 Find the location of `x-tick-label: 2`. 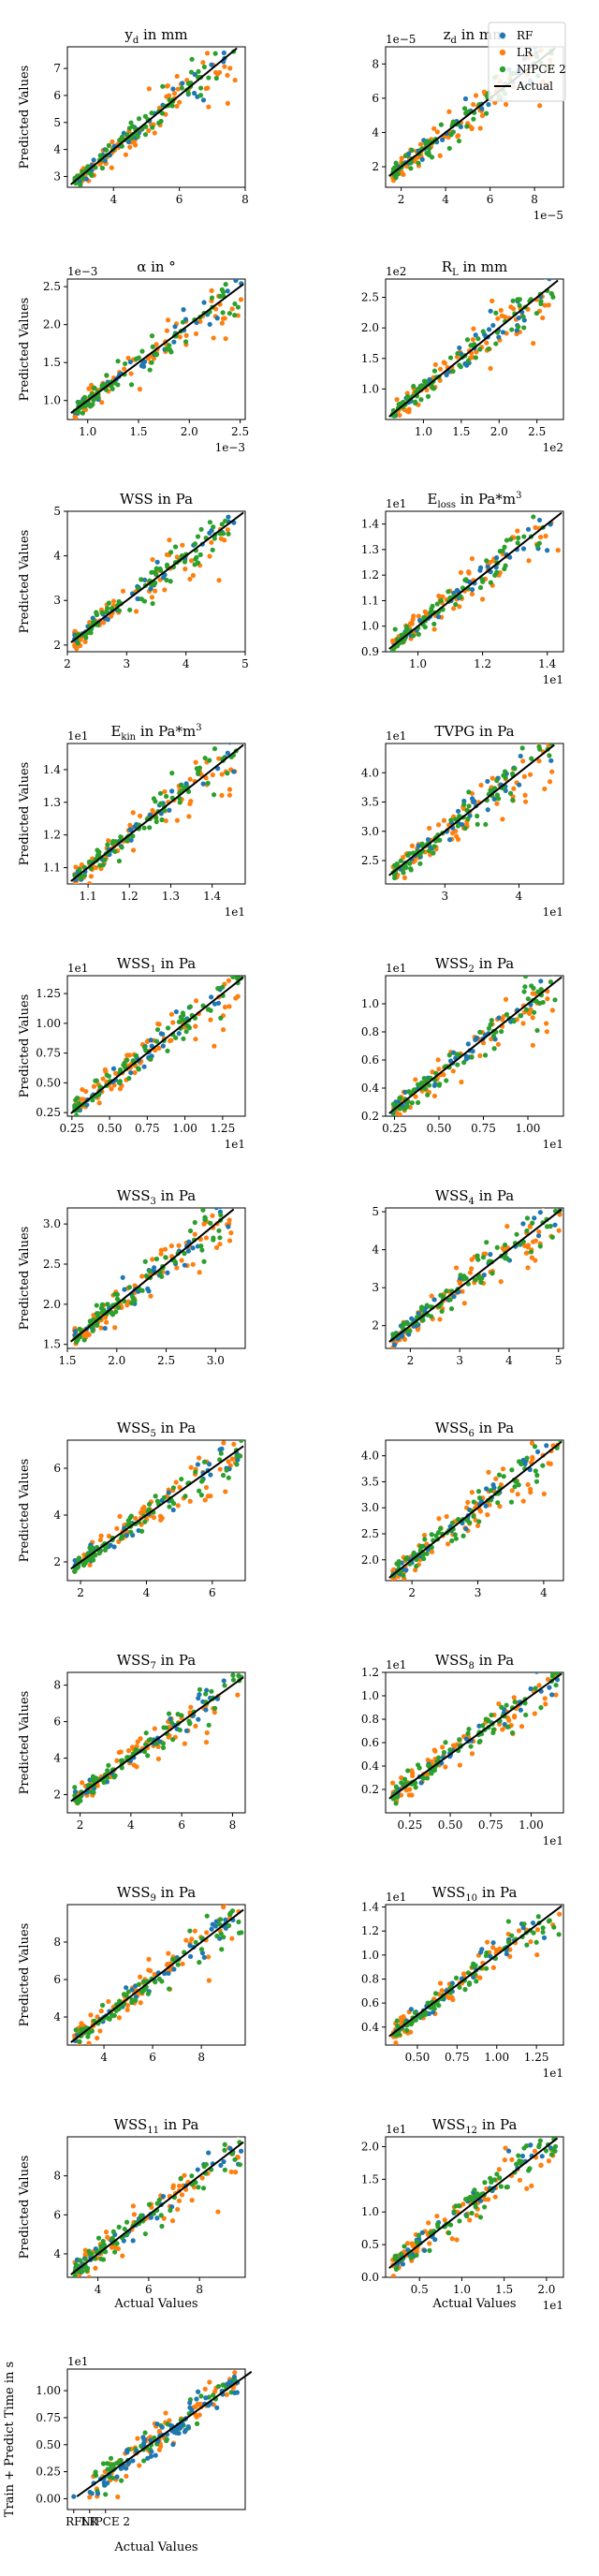

x-tick-label: 2 is located at coordinates (80, 1825).